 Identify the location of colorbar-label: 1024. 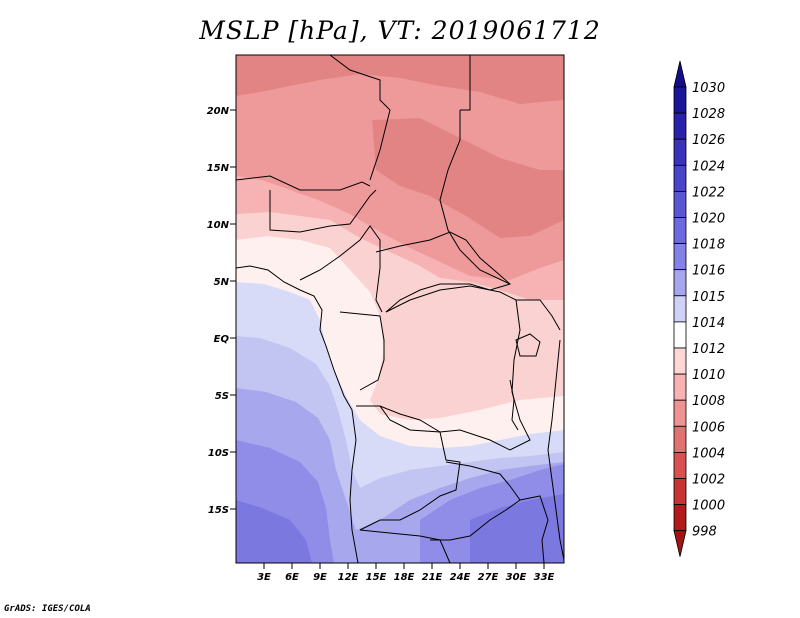
(708, 166).